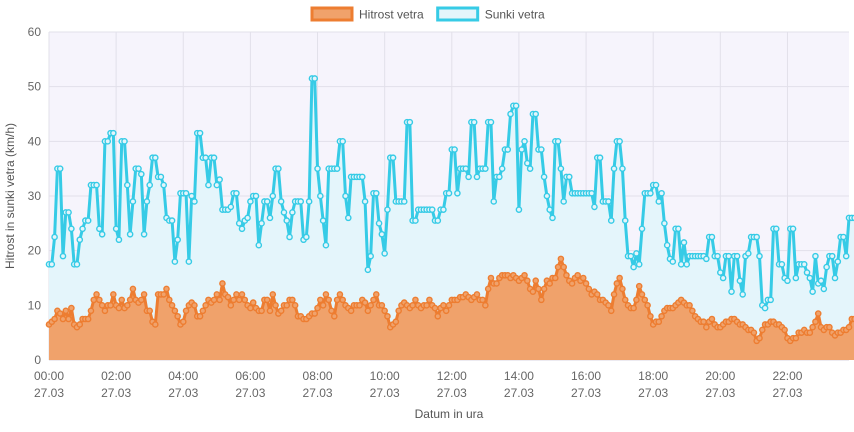 The width and height of the screenshot is (854, 432). I want to click on legend: Hitrost vetra Sunki vetra, so click(427, 14).